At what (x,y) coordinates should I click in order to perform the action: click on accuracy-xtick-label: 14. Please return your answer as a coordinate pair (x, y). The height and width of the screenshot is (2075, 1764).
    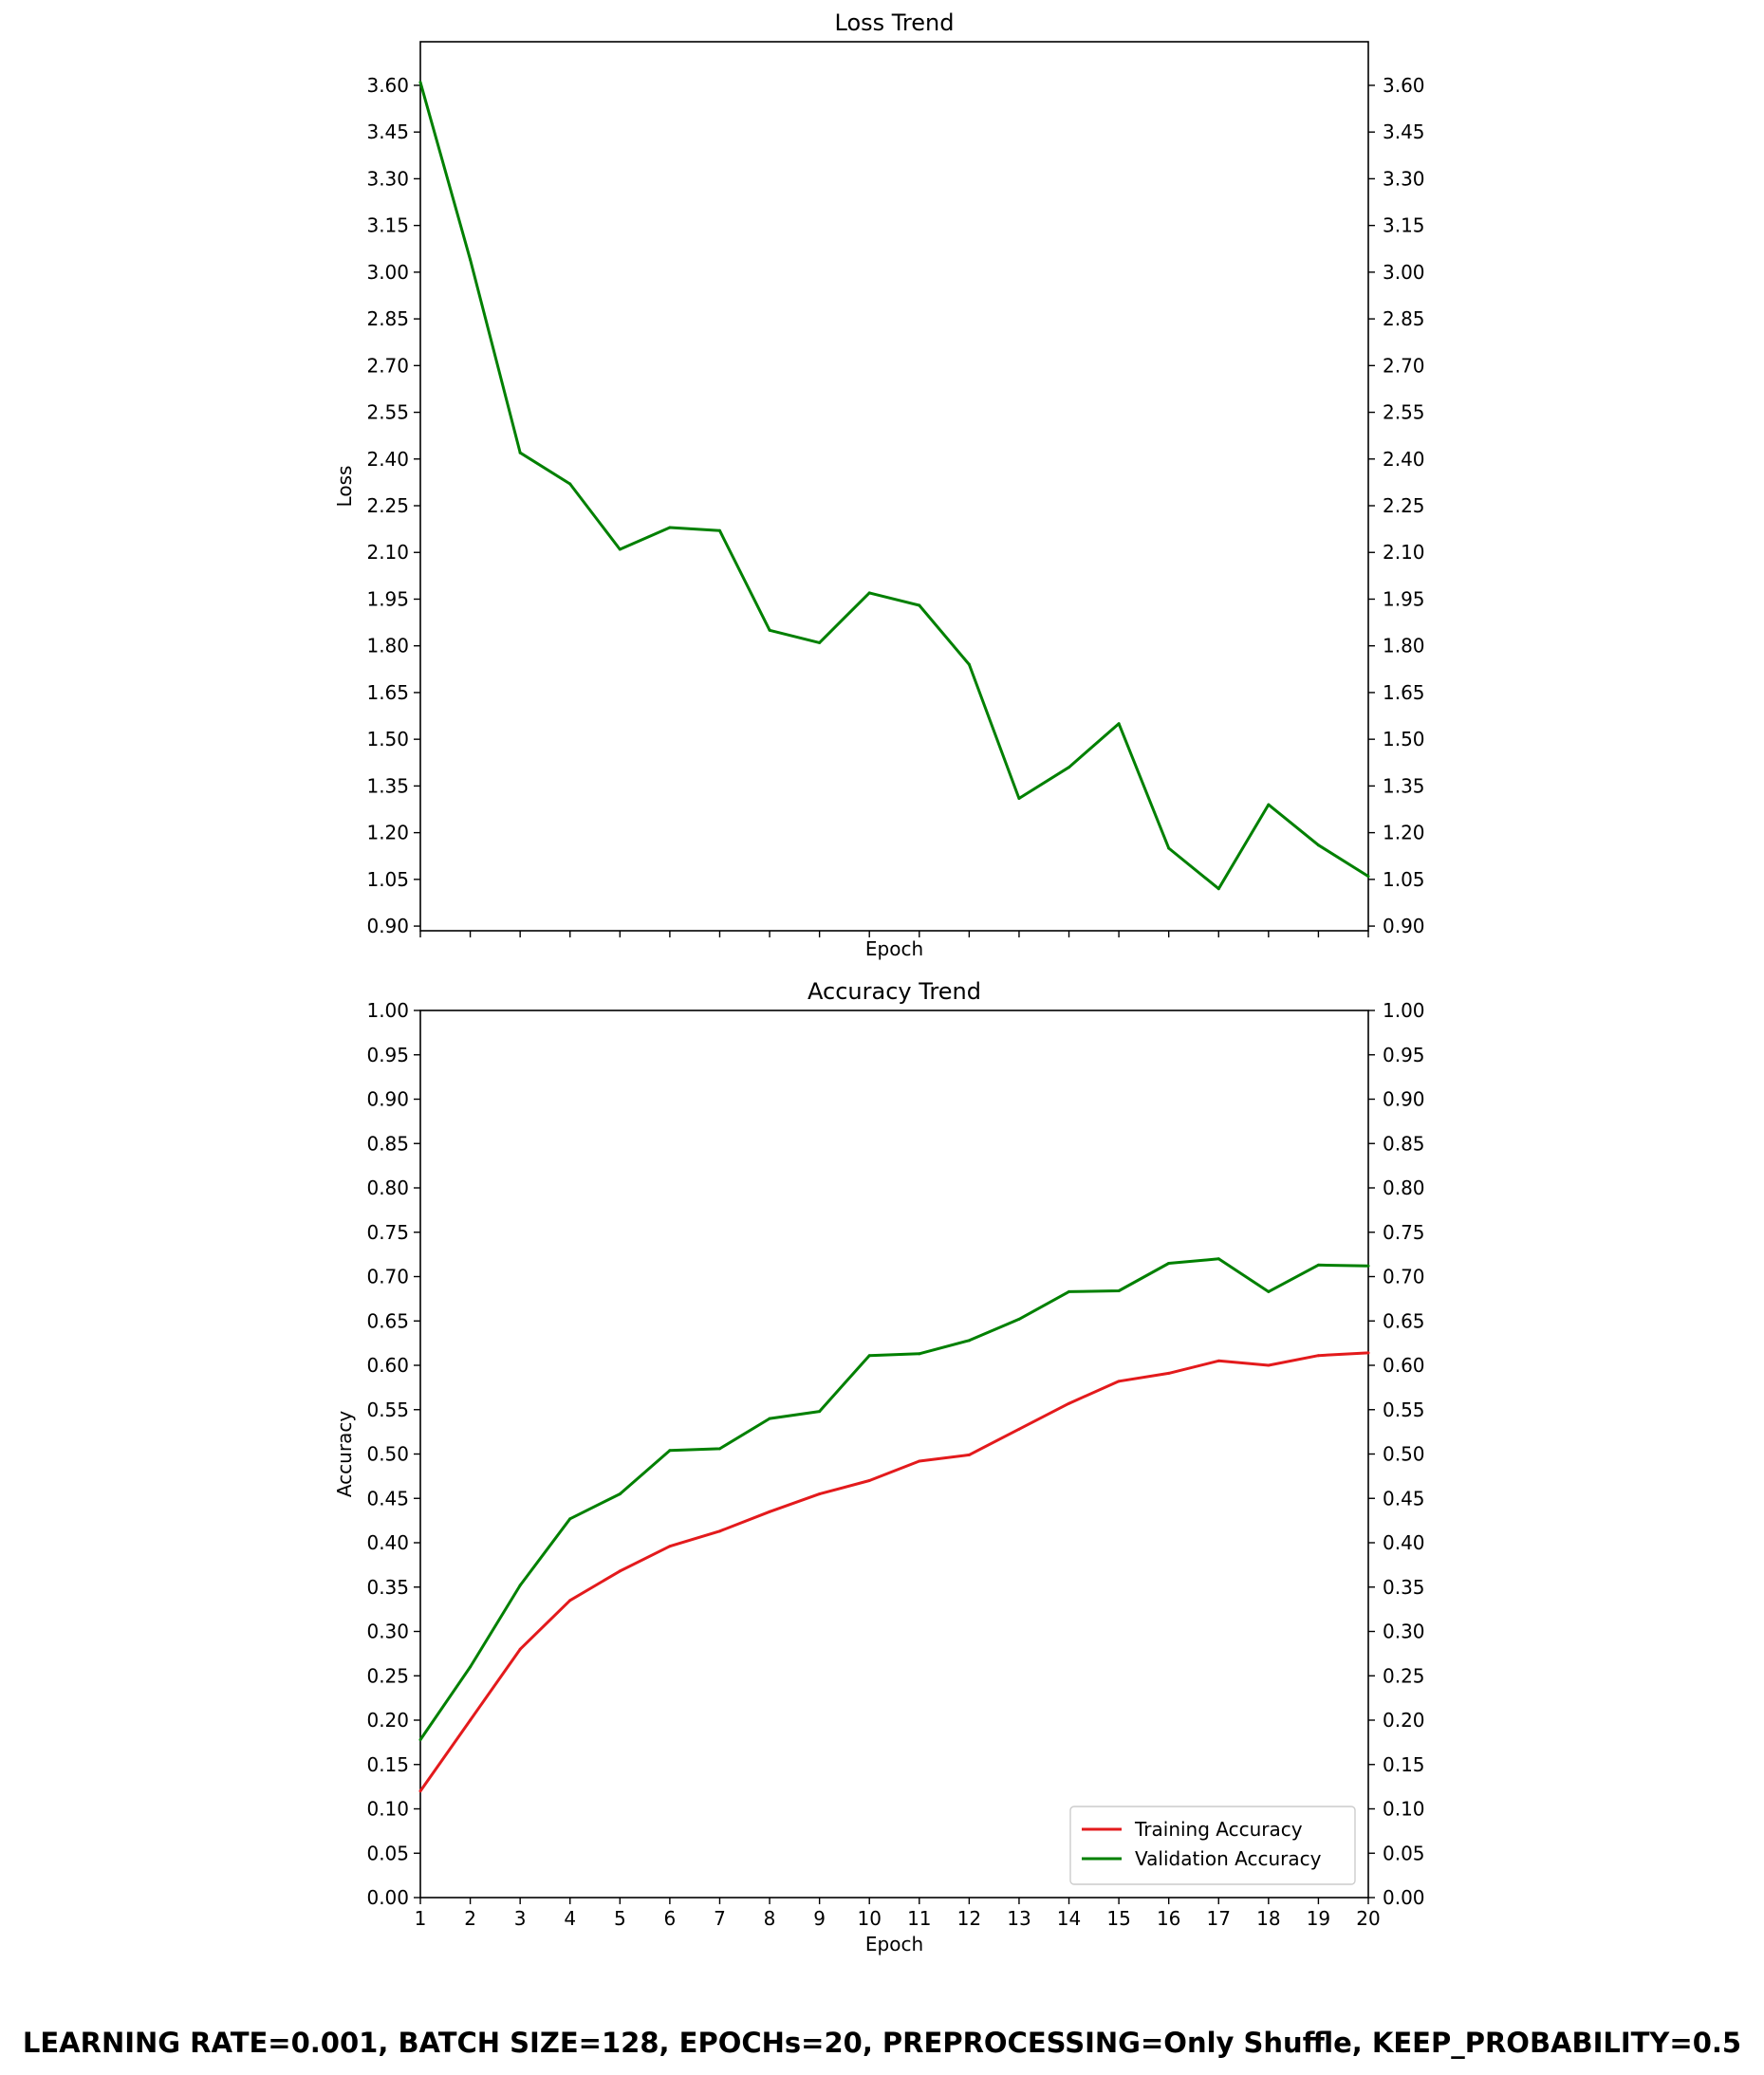
    Looking at the image, I should click on (1069, 1918).